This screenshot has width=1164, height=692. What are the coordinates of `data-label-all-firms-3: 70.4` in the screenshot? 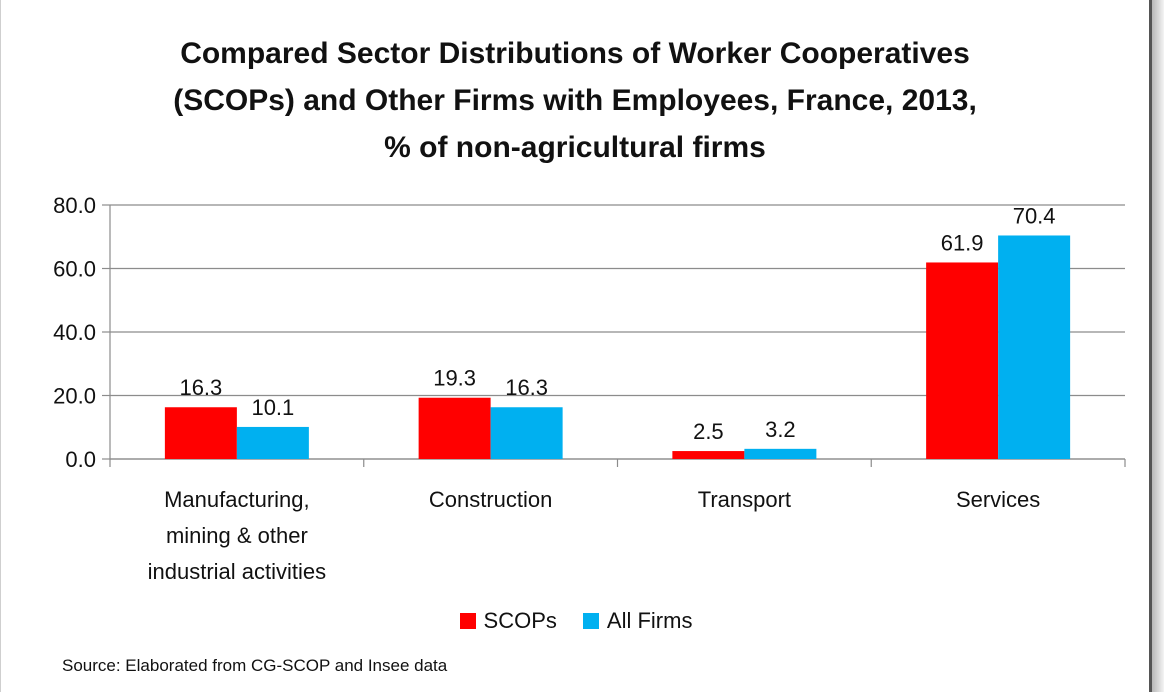 It's located at (1034, 215).